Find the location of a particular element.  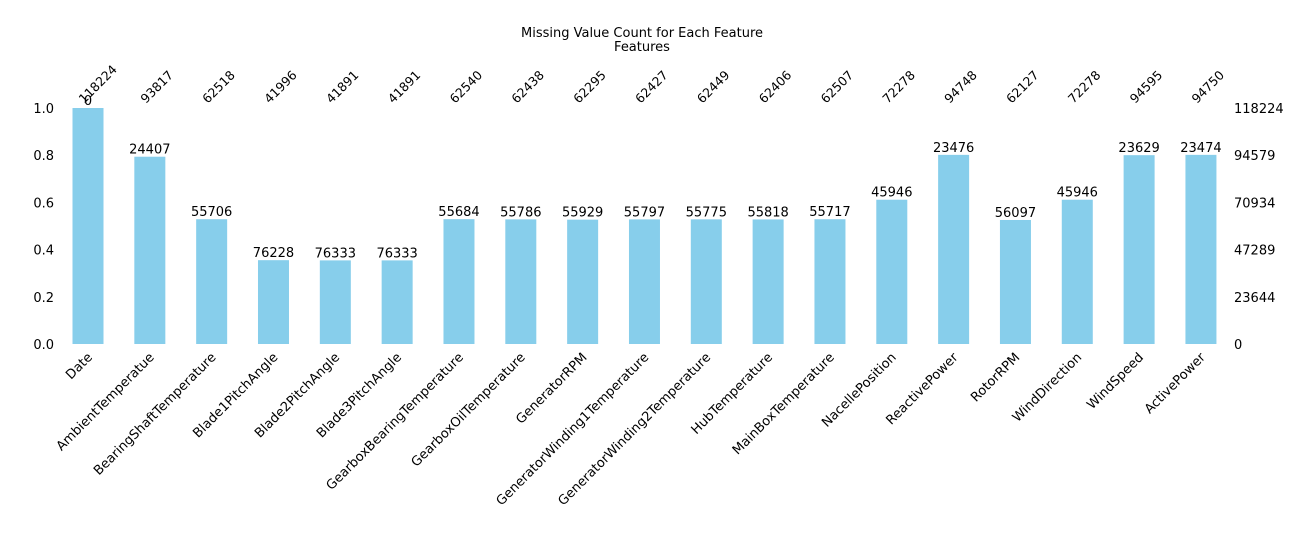

left-tick-label: 0.6 is located at coordinates (43, 203).